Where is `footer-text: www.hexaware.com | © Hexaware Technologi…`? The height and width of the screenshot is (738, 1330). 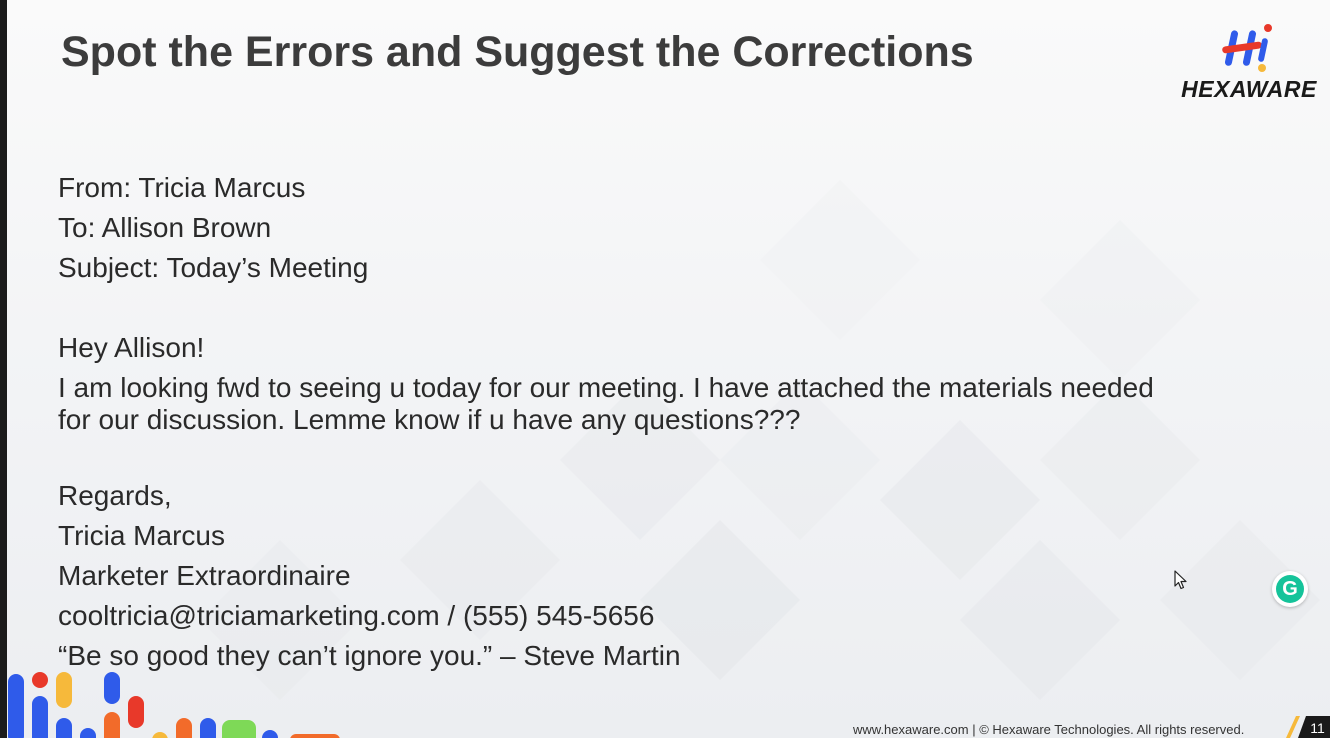
footer-text: www.hexaware.com | © Hexaware Technologi… is located at coordinates (1049, 729).